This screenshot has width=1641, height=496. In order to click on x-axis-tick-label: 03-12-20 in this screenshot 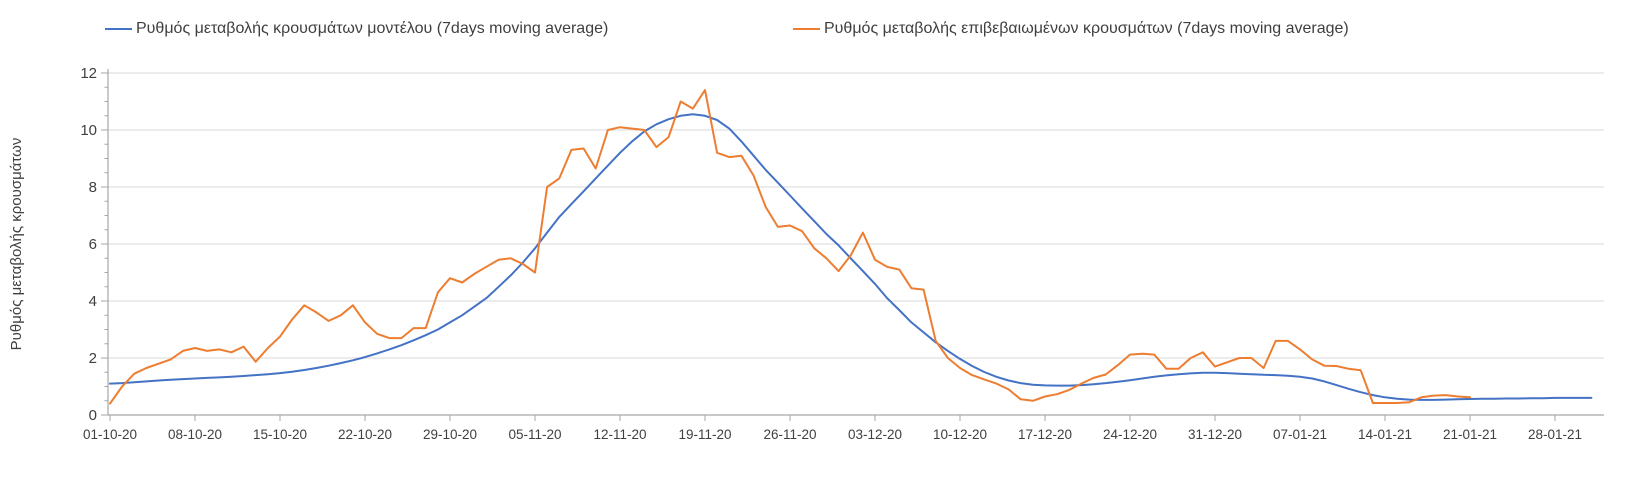, I will do `click(875, 434)`.